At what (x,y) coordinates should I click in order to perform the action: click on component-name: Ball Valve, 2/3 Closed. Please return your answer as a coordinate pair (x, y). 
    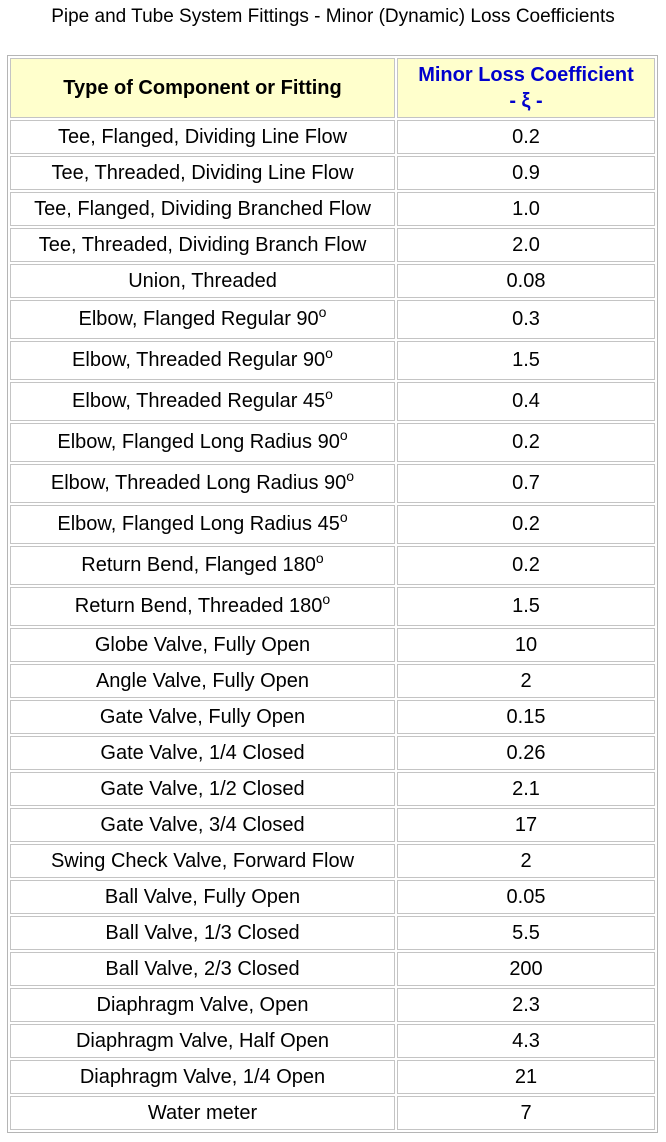
    Looking at the image, I should click on (202, 968).